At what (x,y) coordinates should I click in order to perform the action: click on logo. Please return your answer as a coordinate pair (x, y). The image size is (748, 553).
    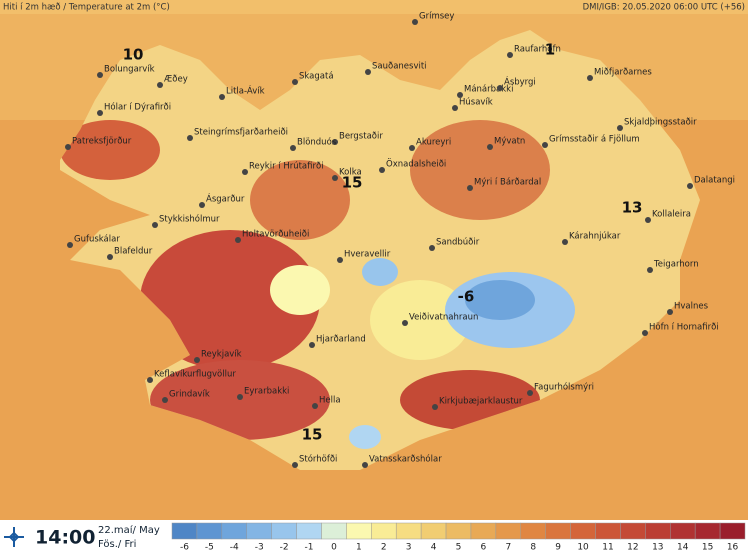
    Looking at the image, I should click on (14, 537).